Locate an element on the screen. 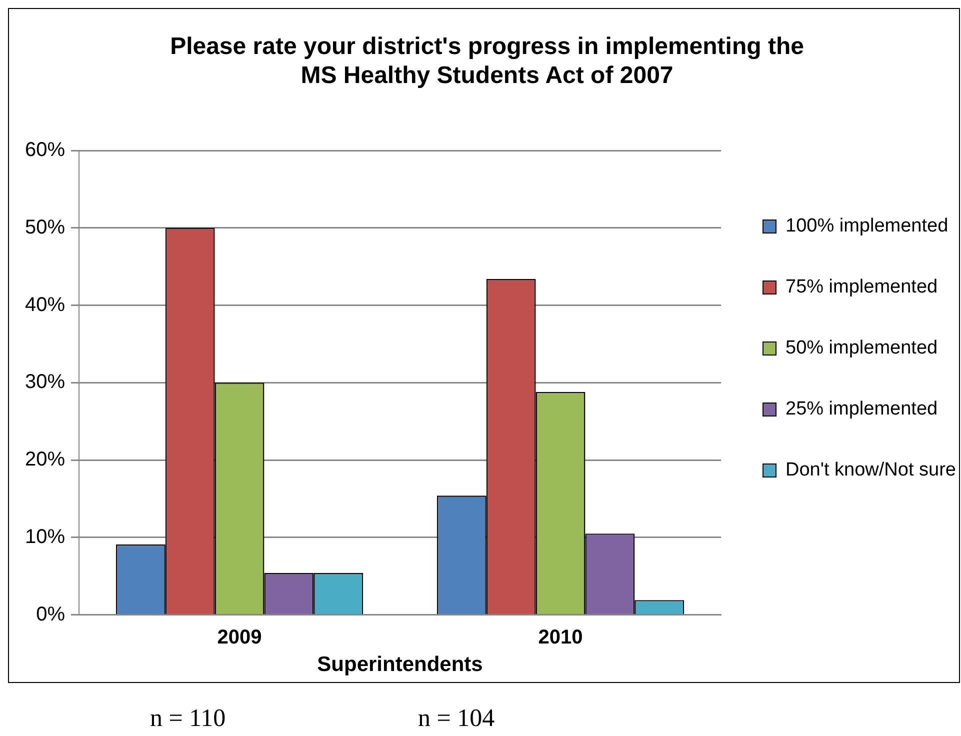 This screenshot has width=961, height=736. y-tick-label: 50% is located at coordinates (45, 227).